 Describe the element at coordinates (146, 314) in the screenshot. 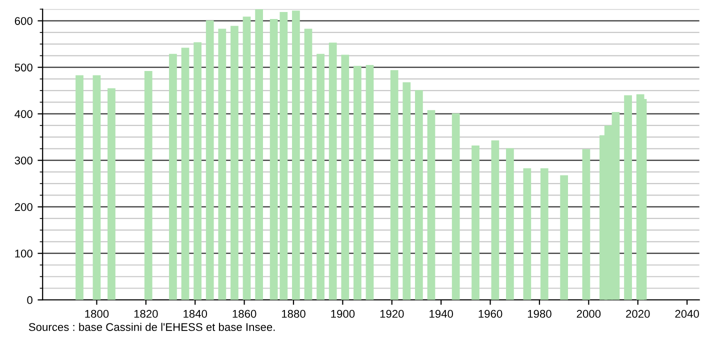

I see `x-tick-label: 1820` at that location.